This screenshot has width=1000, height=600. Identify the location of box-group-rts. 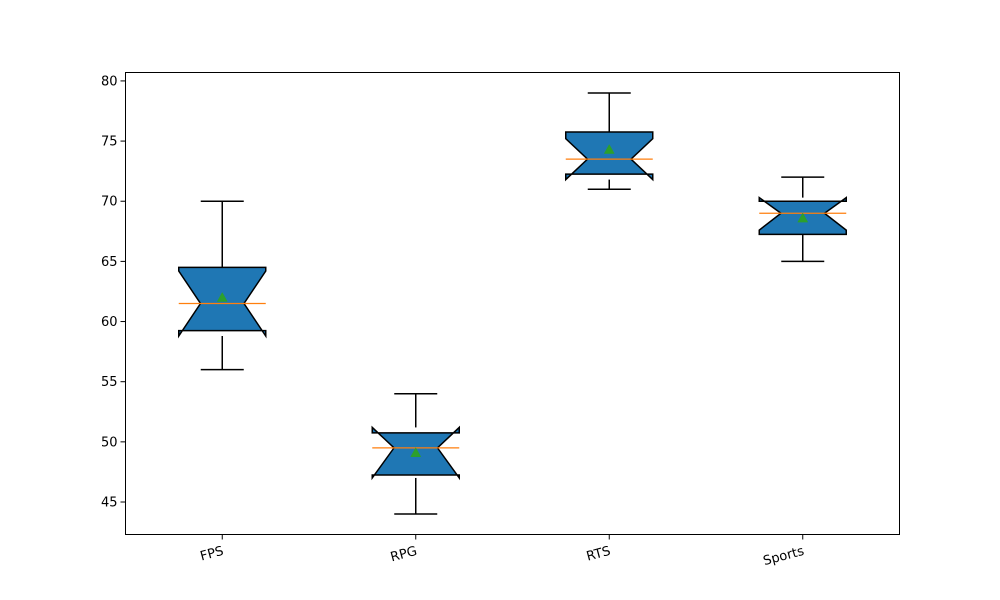
(609, 141).